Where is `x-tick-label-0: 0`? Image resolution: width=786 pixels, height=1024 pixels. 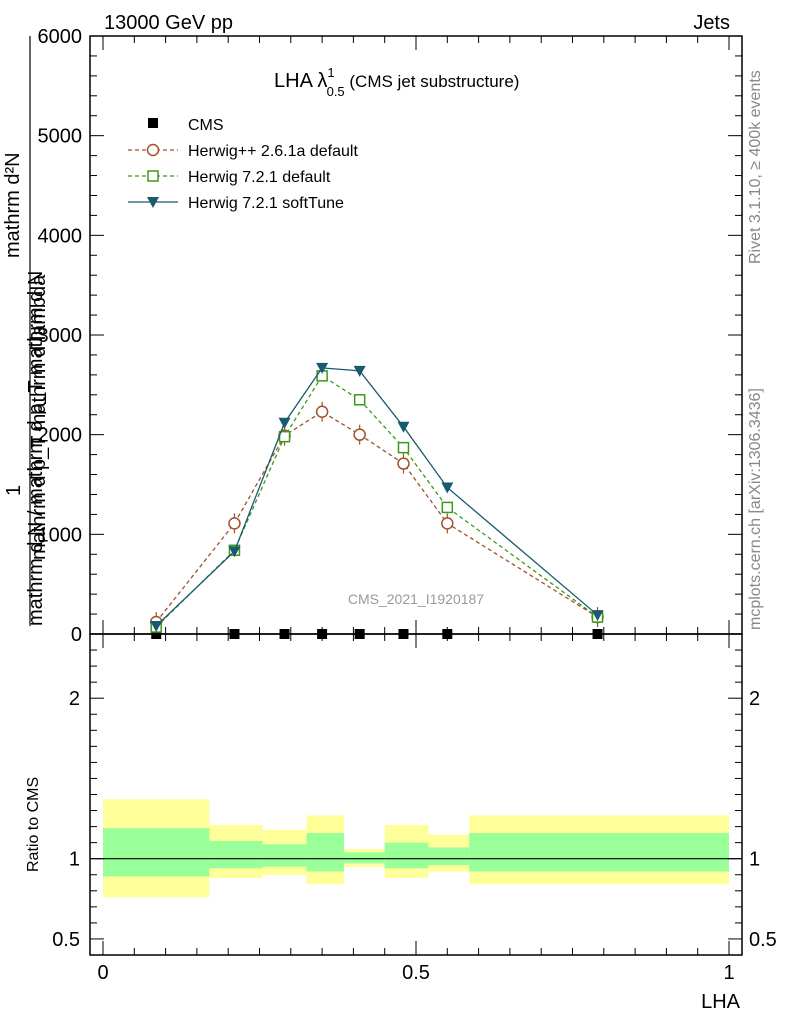
x-tick-label-0: 0 is located at coordinates (102, 973).